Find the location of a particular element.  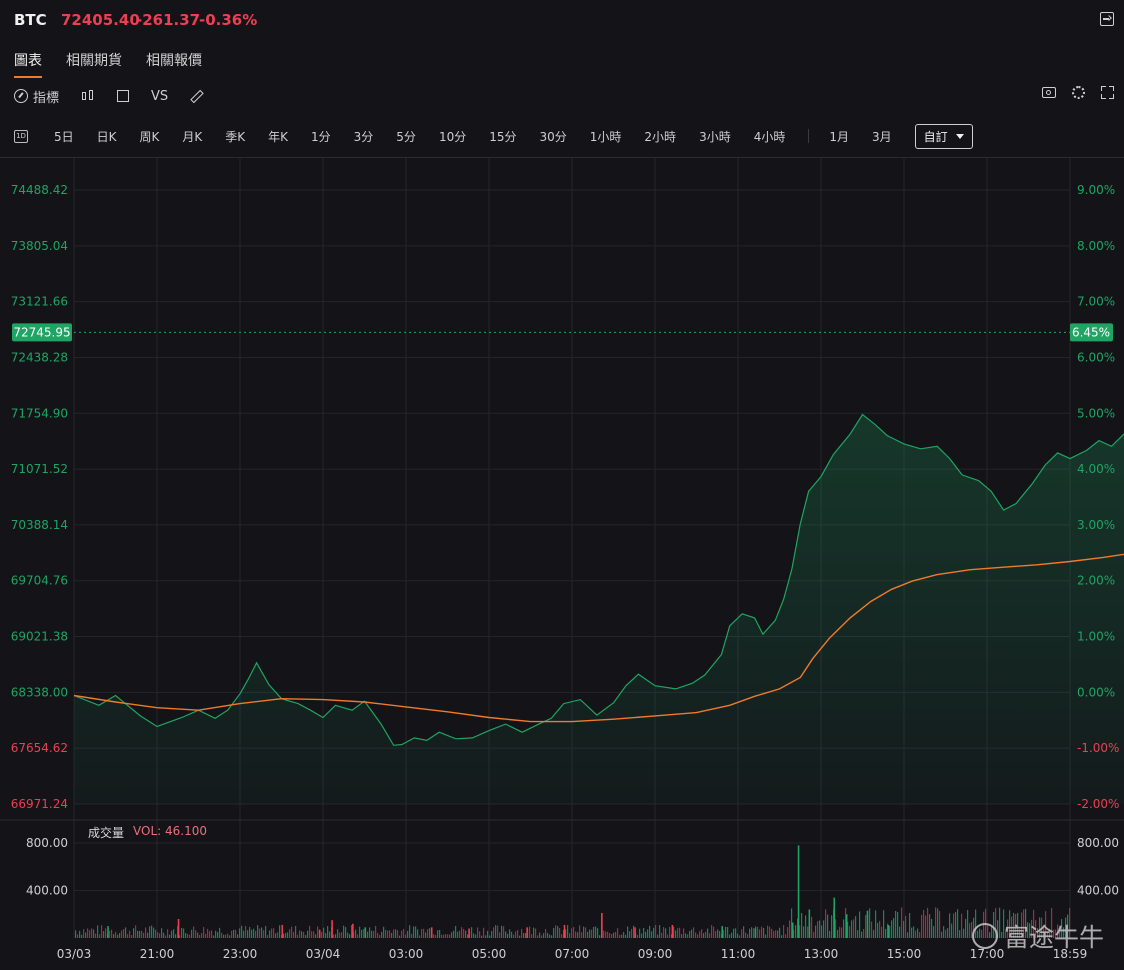

tab-related-futures: 相關期貨 is located at coordinates (94, 61).